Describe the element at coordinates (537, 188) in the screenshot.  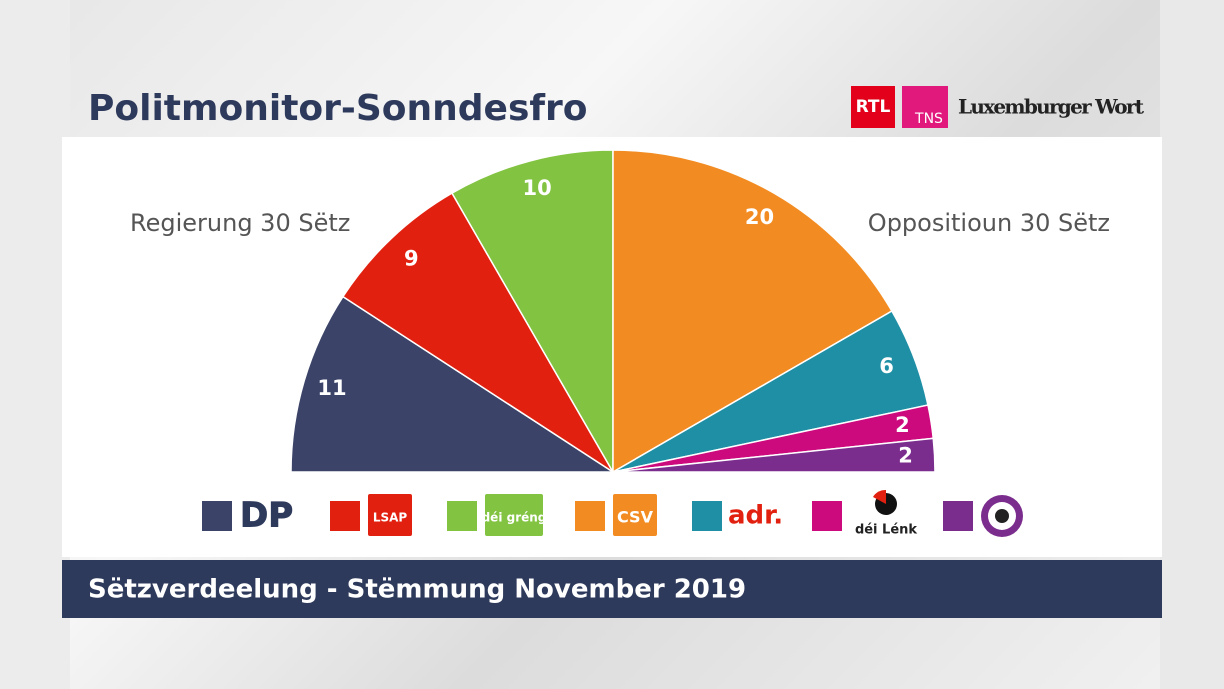
I see `value-label: 10` at that location.